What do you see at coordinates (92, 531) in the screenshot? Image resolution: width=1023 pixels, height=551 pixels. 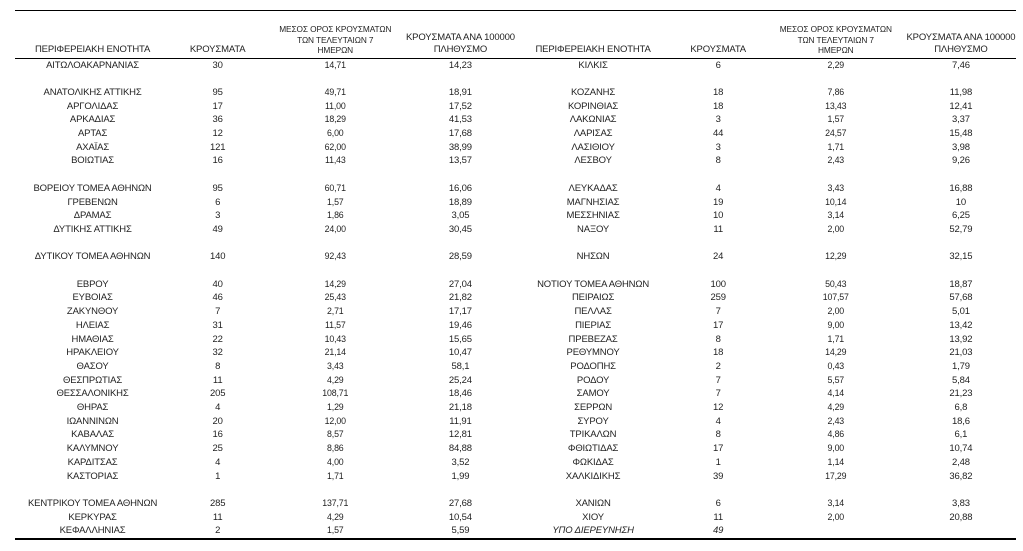 I see `region-cell: ΚΕΦΑΛΛΗΝΙΑΣ` at bounding box center [92, 531].